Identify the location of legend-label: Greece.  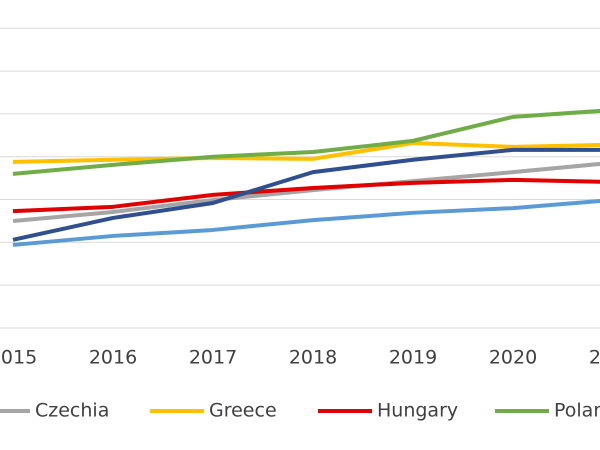
(243, 411).